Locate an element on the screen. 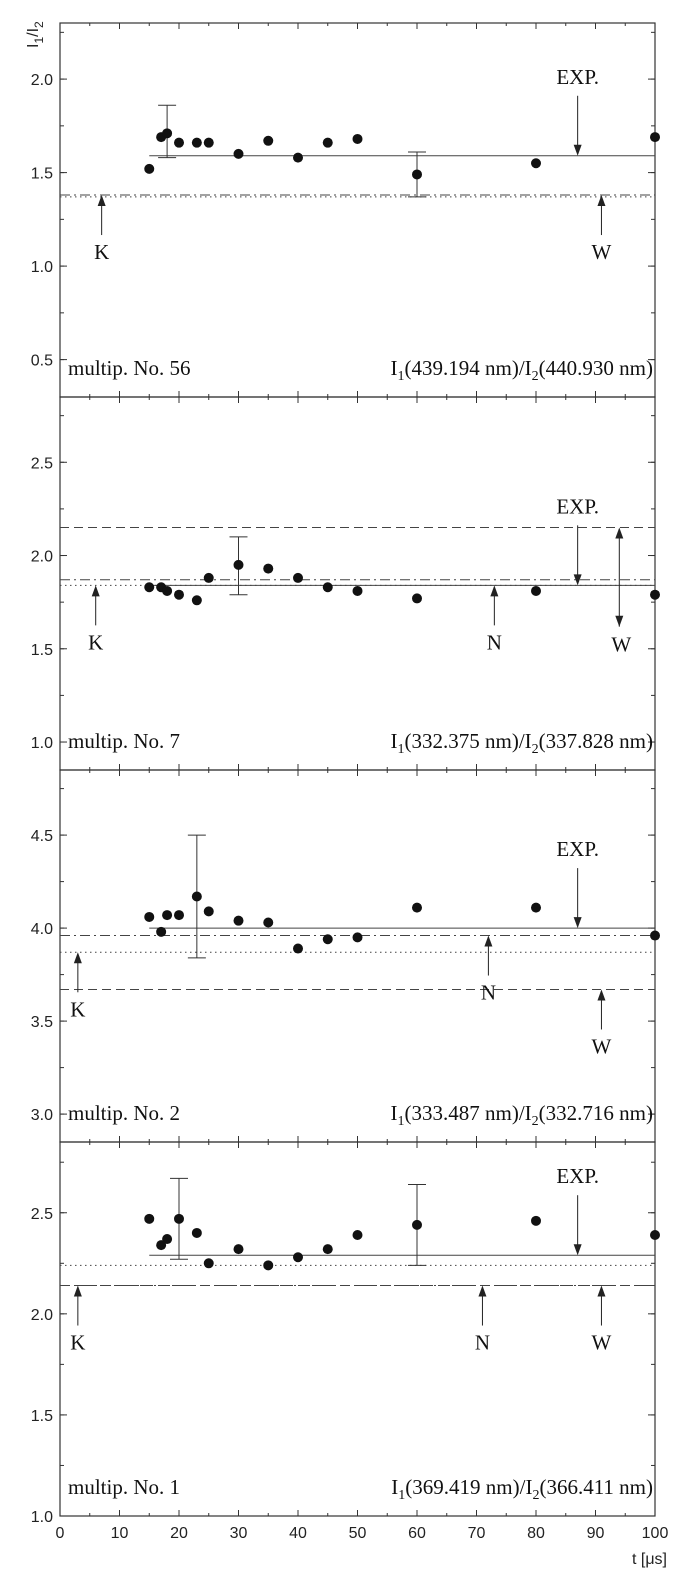  panel-4-marker-w-label: W is located at coordinates (602, 1343).